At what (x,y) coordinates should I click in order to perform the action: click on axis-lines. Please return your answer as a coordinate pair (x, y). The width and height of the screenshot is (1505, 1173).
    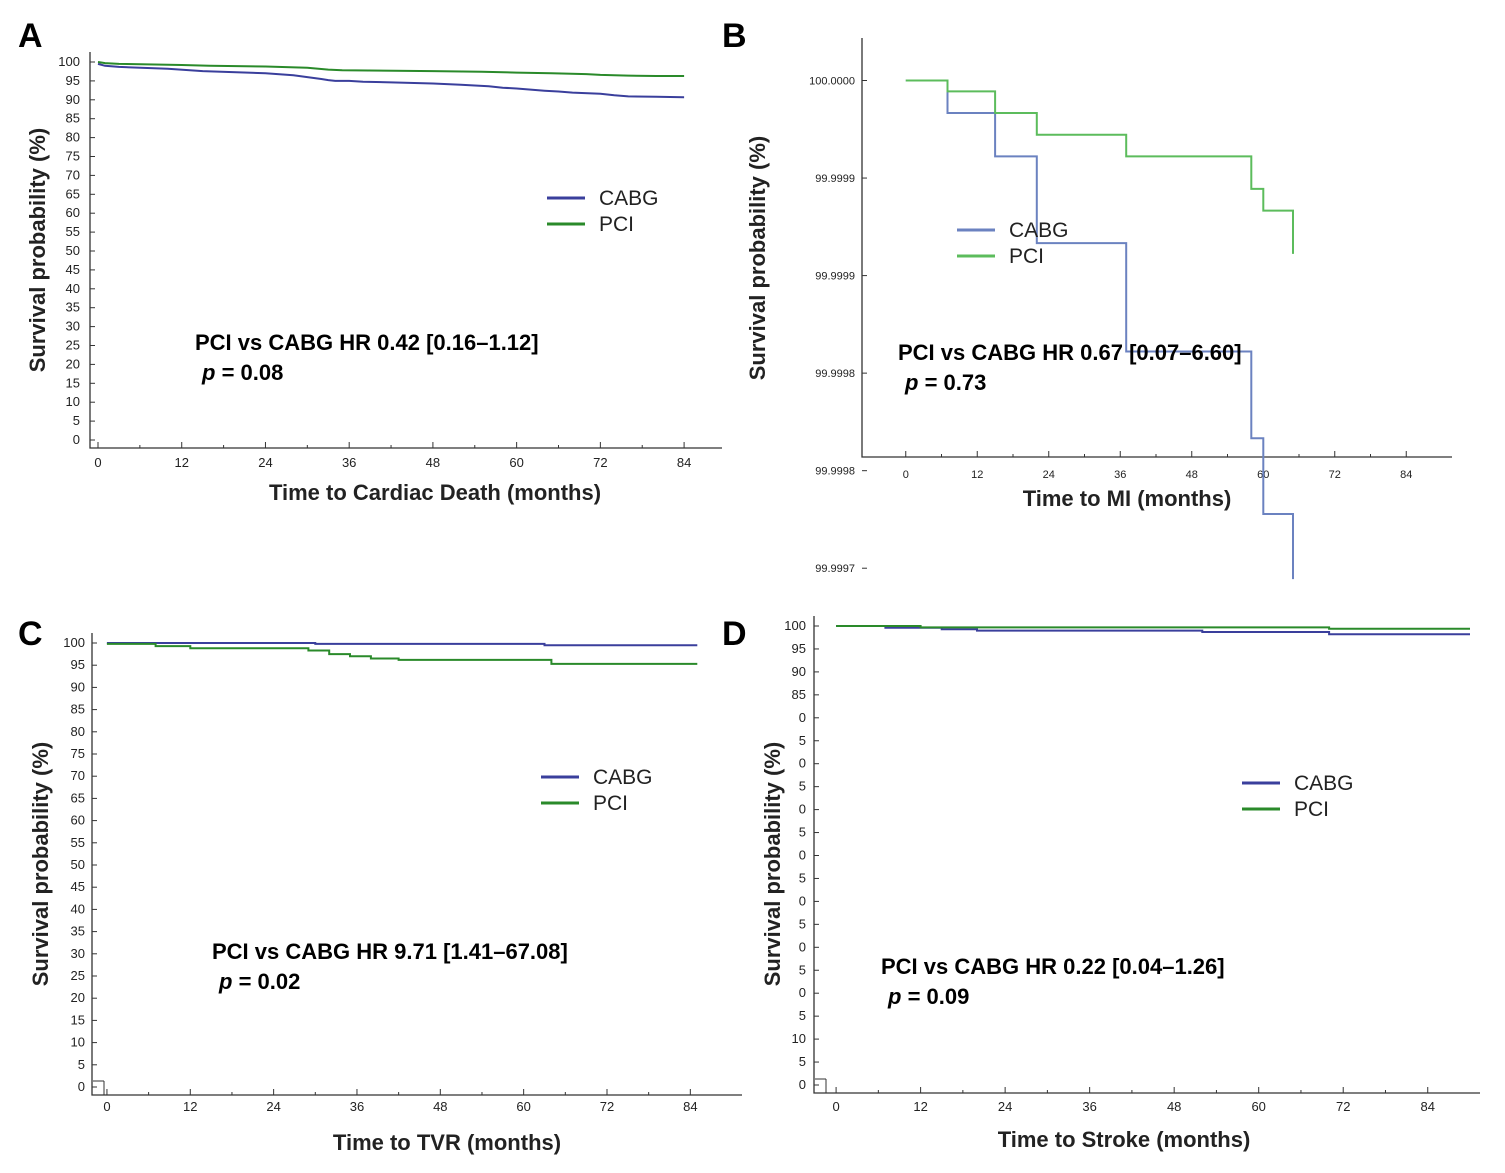
    Looking at the image, I should click on (405, 250).